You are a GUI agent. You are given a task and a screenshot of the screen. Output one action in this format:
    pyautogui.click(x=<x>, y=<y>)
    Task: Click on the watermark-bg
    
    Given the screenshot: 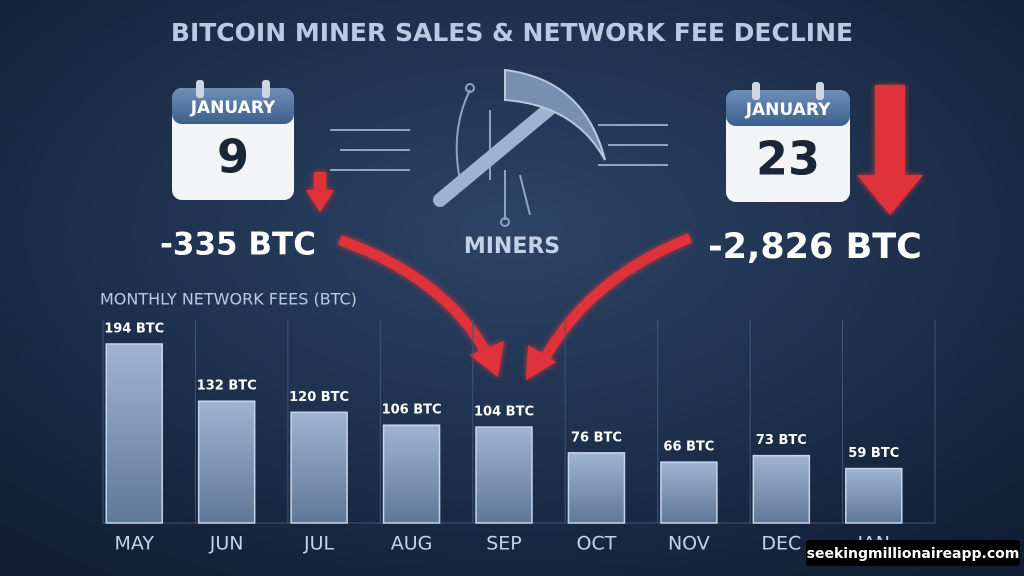 What is the action you would take?
    pyautogui.click(x=913, y=553)
    